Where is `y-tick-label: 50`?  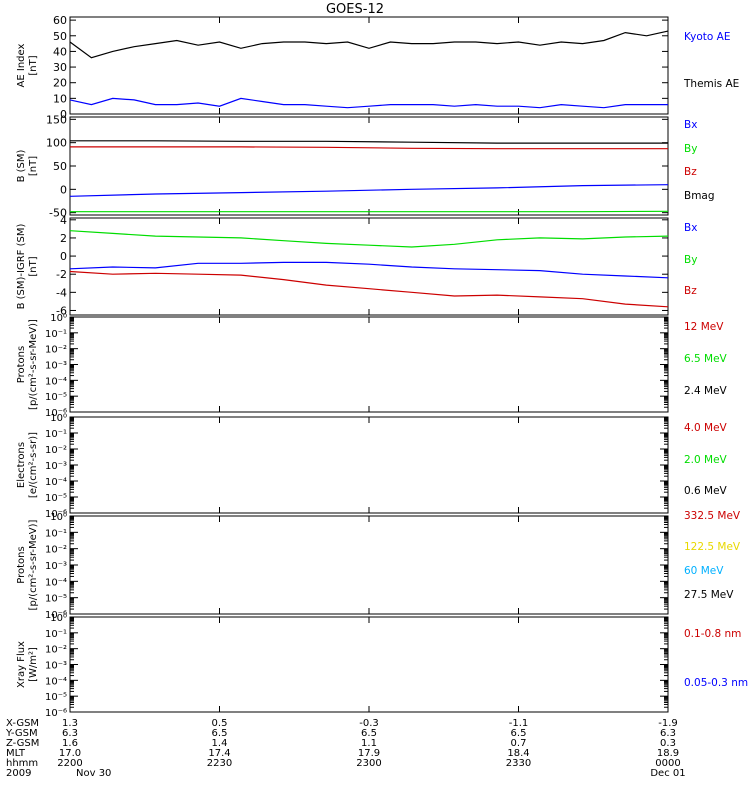
y-tick-label: 50 is located at coordinates (60, 166).